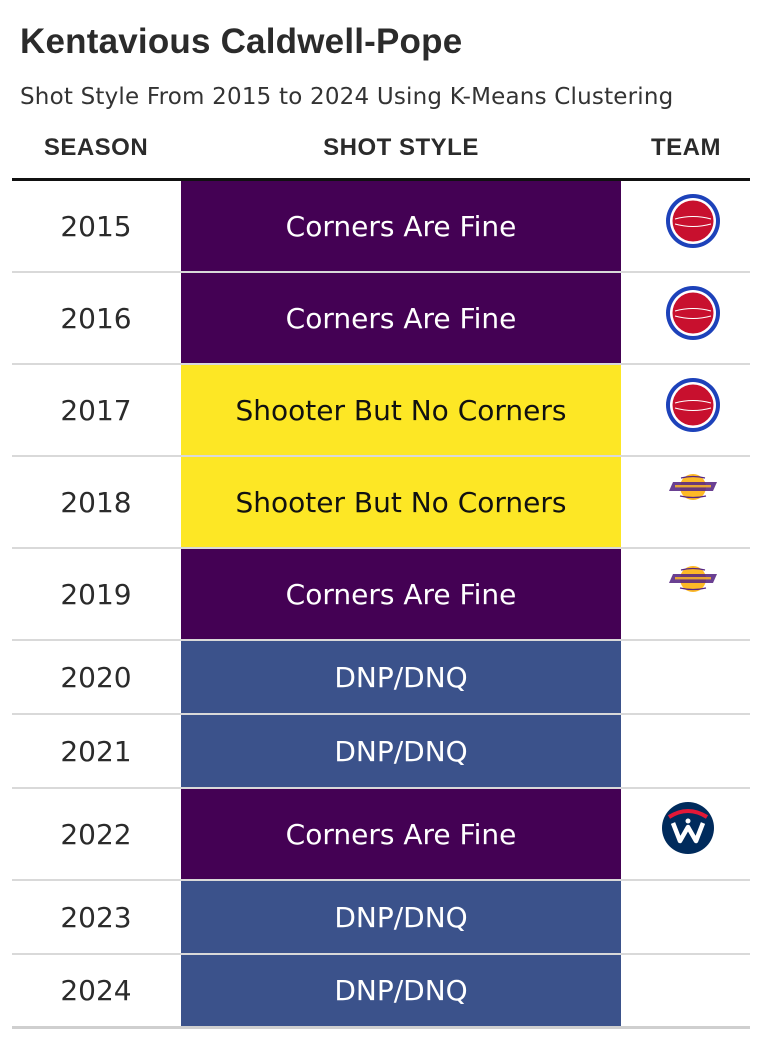  Describe the element at coordinates (96, 677) in the screenshot. I see `season-cell: 2020` at that location.